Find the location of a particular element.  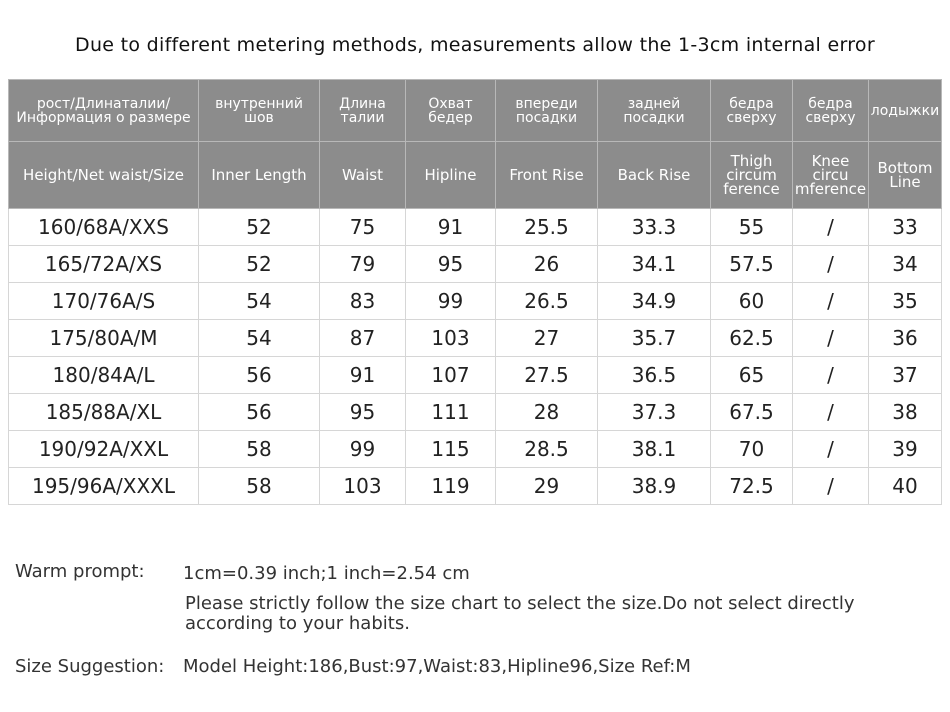

table-cell: 83 is located at coordinates (362, 301).